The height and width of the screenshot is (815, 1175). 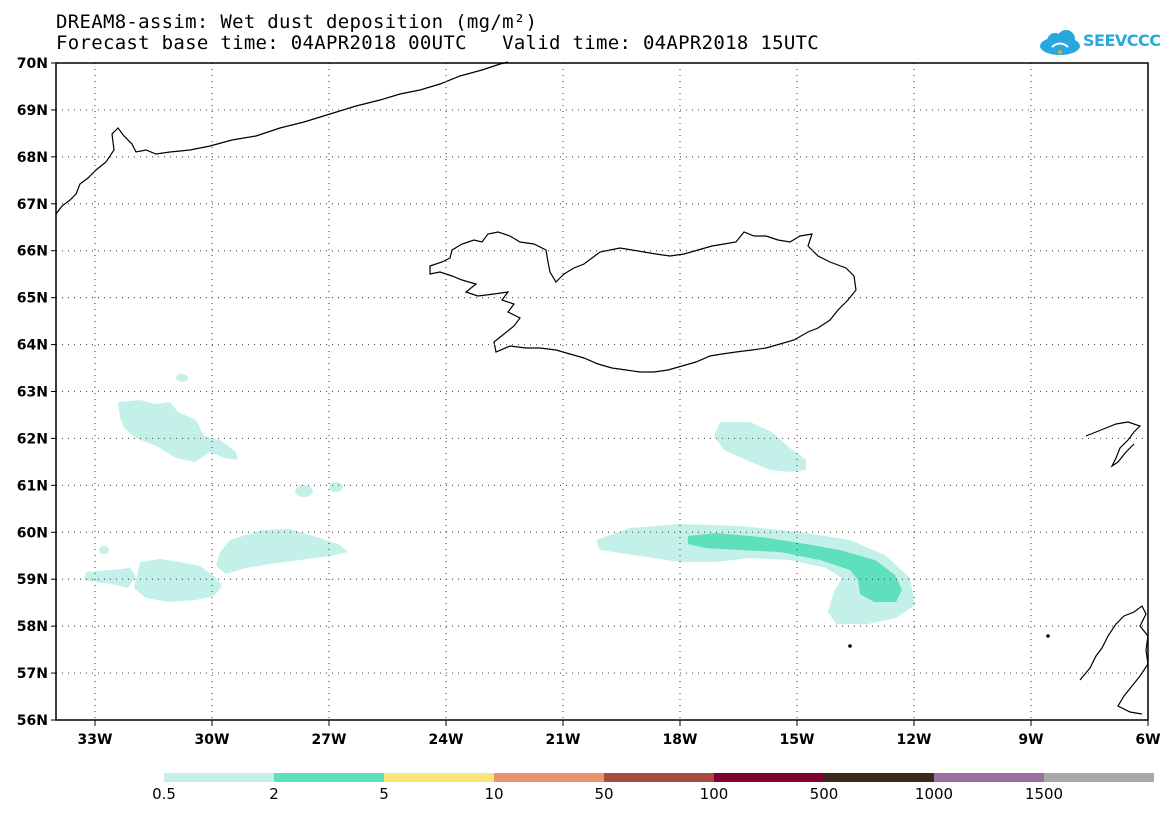 I want to click on lat-label: 66N, so click(x=32, y=252).